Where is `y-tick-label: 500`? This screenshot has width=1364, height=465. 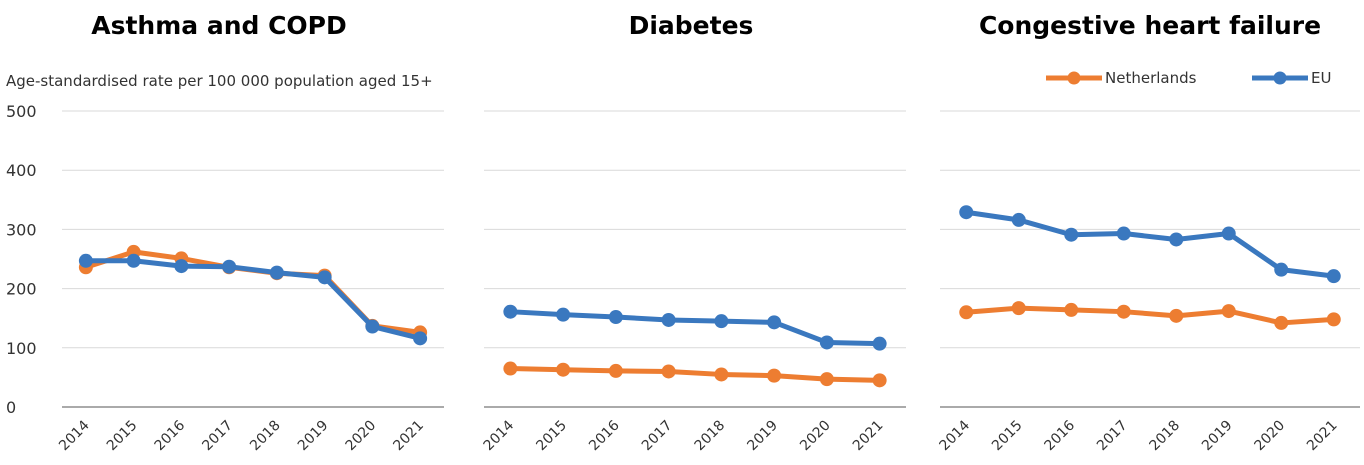
y-tick-label: 500 is located at coordinates (21, 111).